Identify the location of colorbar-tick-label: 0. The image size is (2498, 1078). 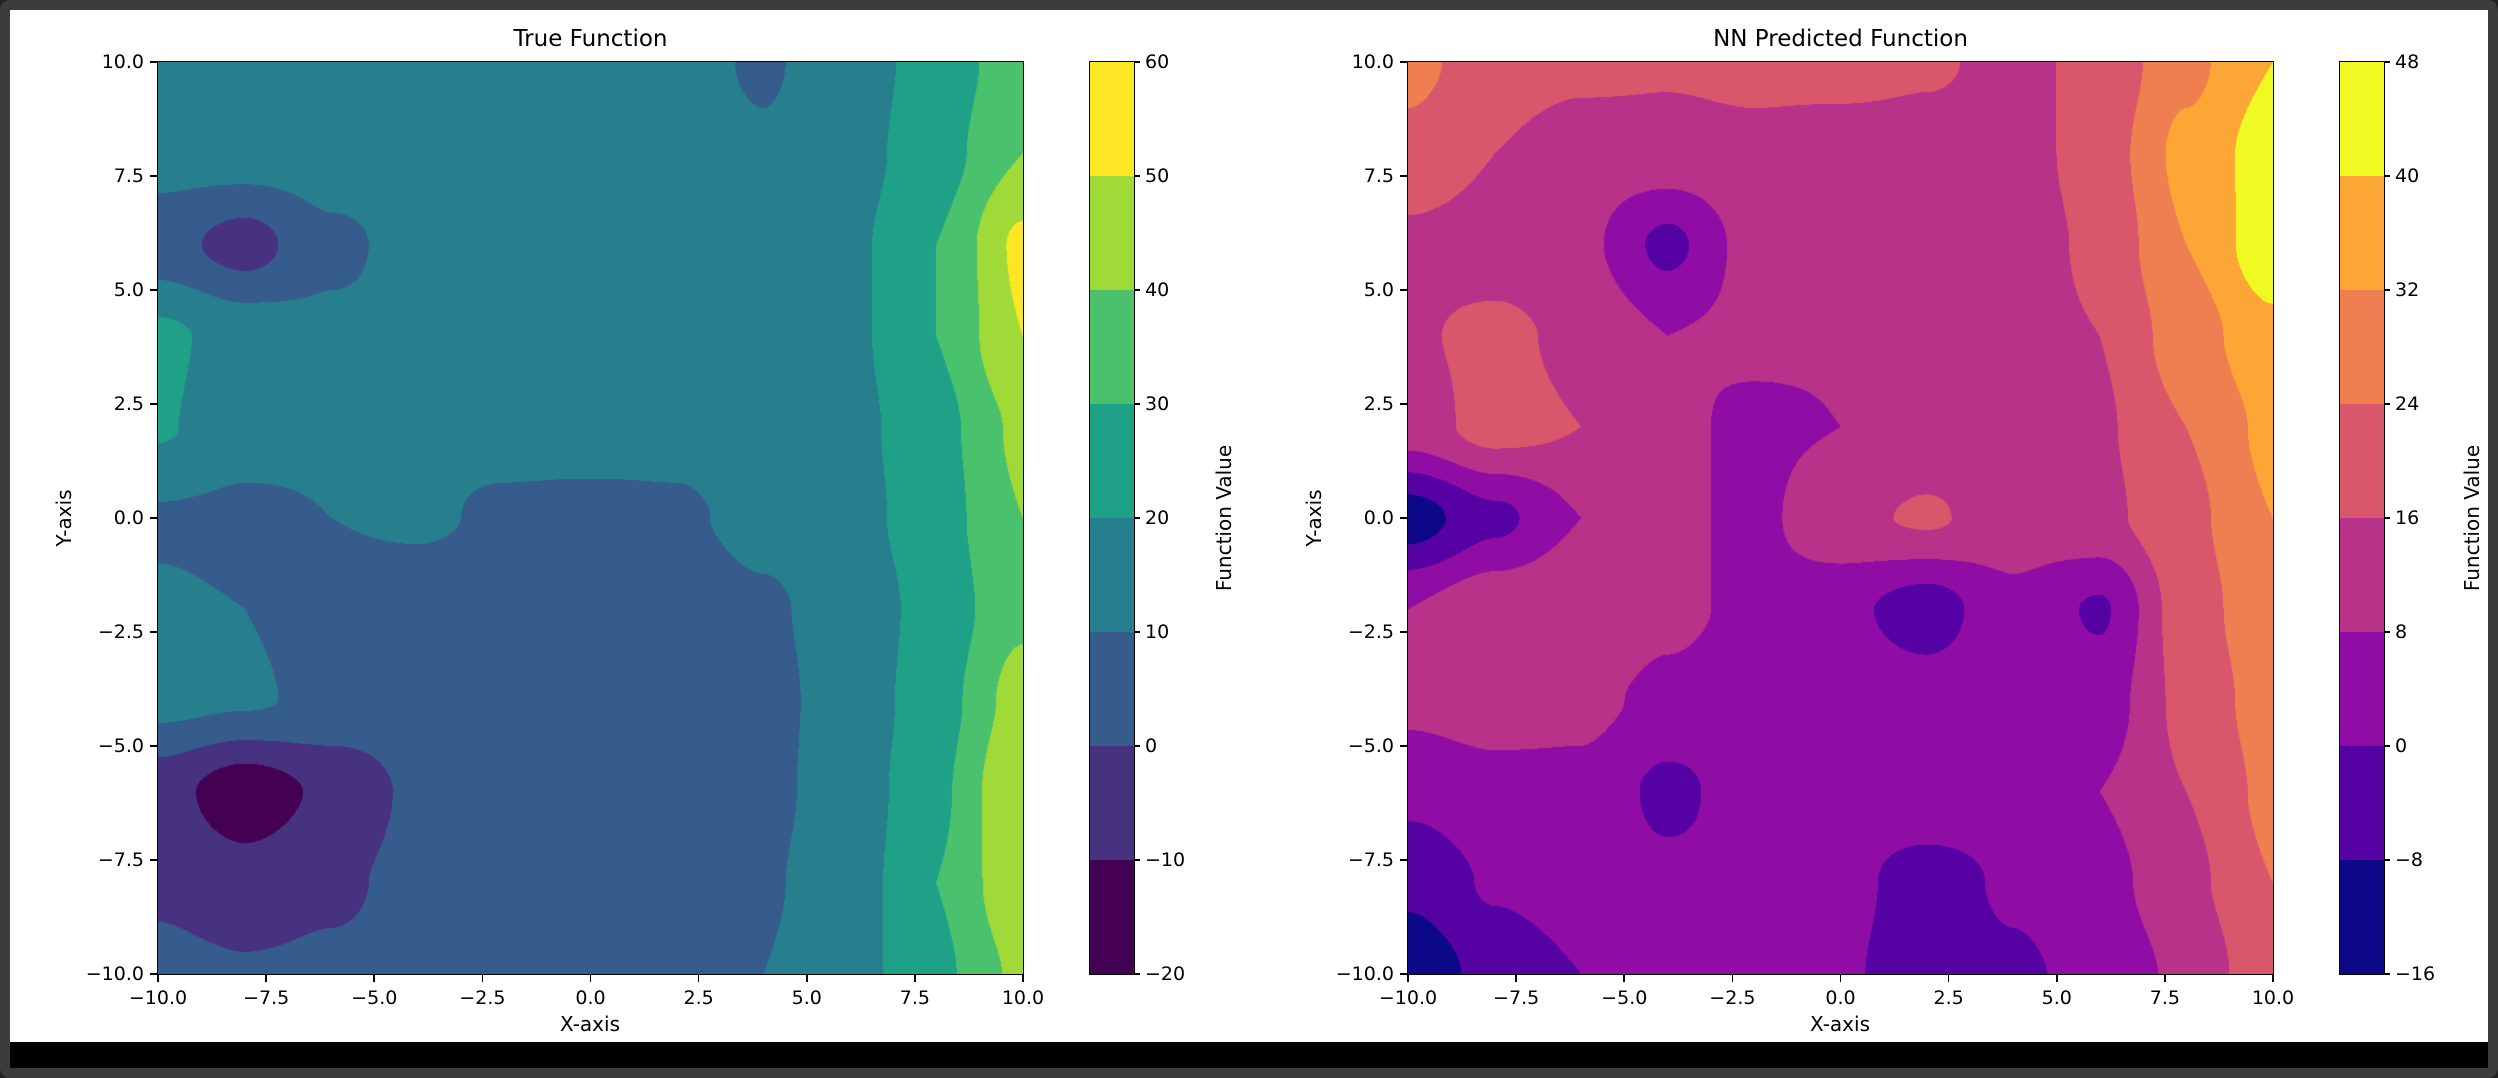
(2401, 746).